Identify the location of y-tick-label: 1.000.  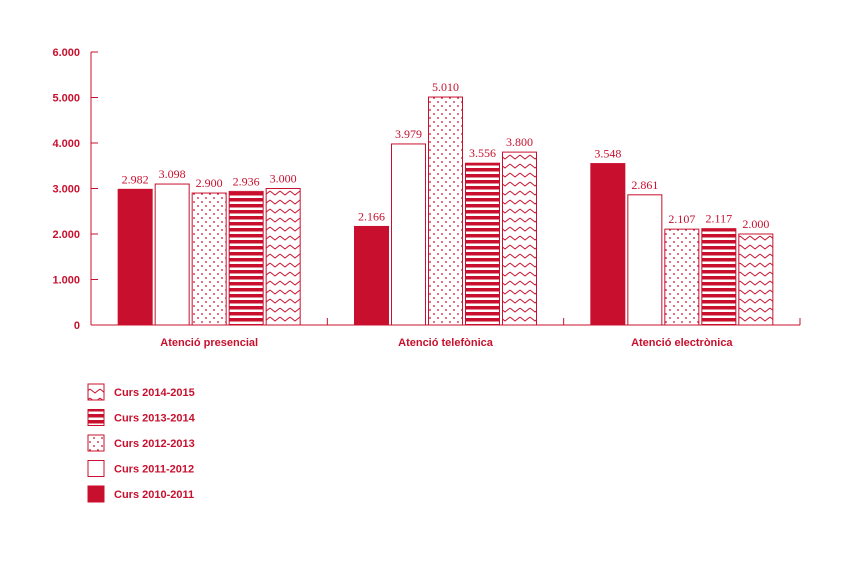
(66, 281).